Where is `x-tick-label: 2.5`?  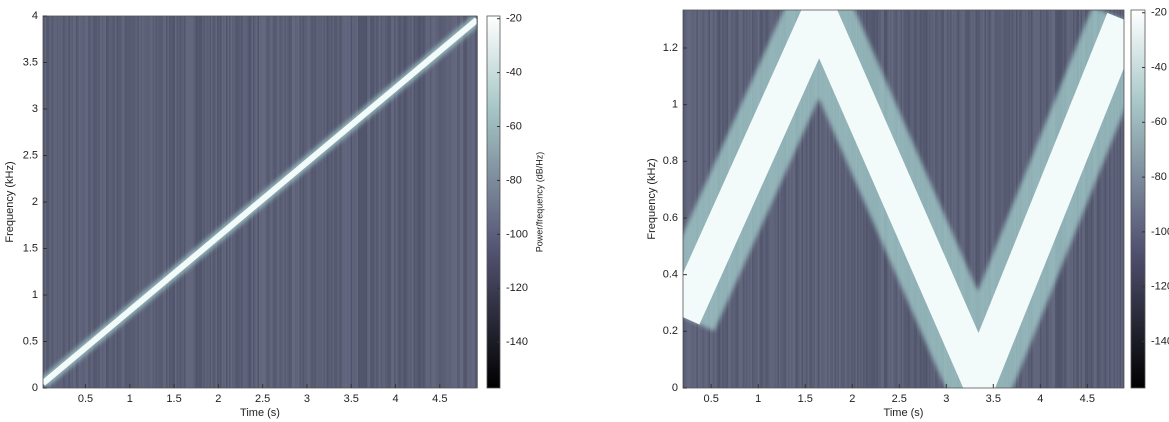 x-tick-label: 2.5 is located at coordinates (899, 399).